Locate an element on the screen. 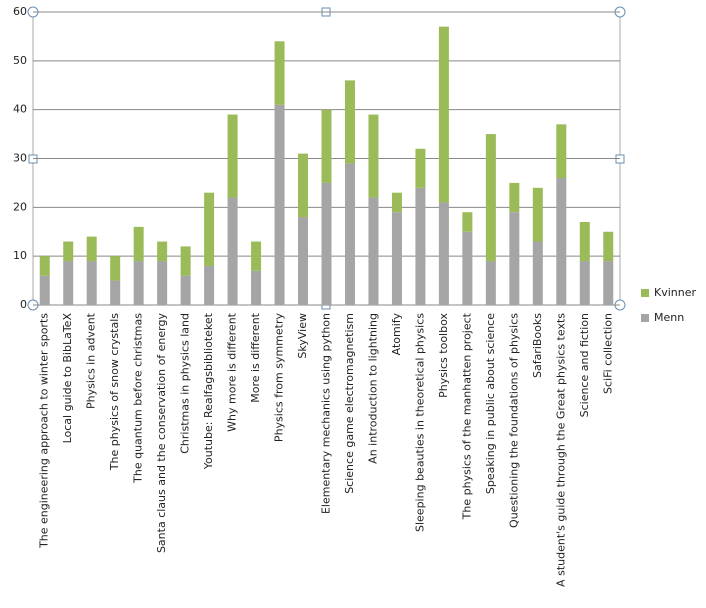 This screenshot has height=608, width=706. x-tick-label: Why more is different is located at coordinates (232, 372).